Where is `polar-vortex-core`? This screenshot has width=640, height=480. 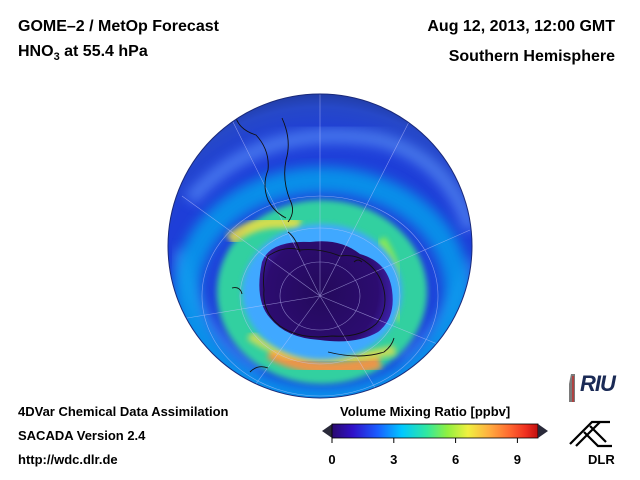
polar-vortex-core is located at coordinates (326, 291).